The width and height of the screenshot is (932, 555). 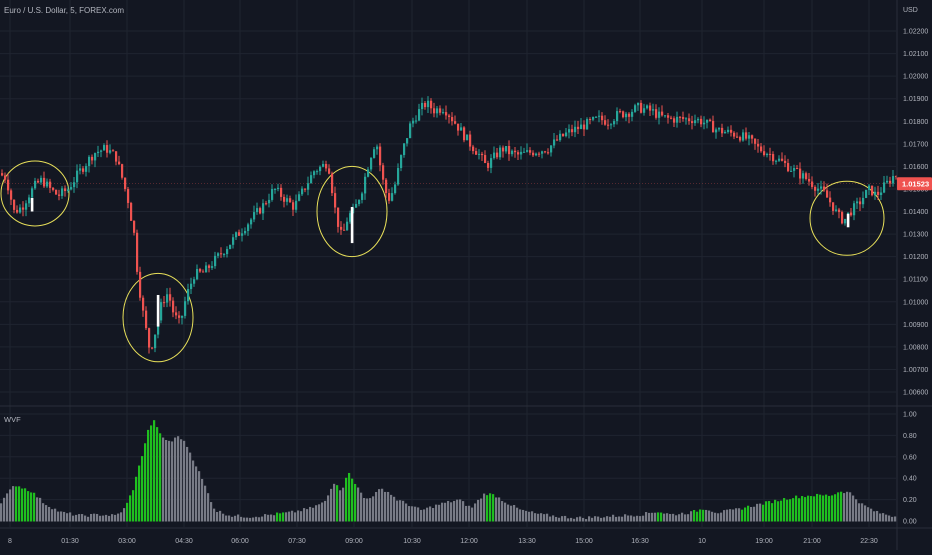 I want to click on wvf-tick-label: 0.00, so click(x=910, y=522).